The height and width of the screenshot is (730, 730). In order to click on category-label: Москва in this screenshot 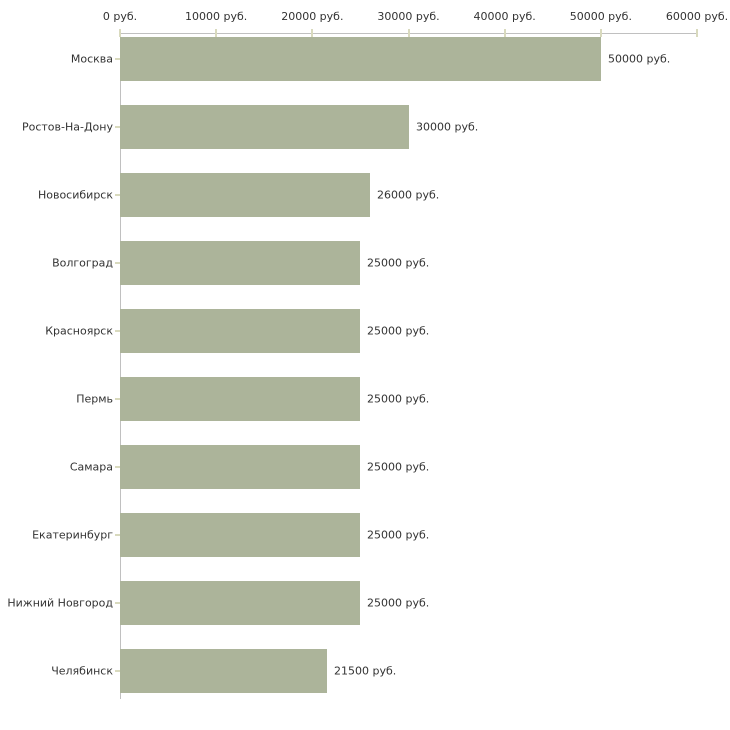, I will do `click(91, 59)`.